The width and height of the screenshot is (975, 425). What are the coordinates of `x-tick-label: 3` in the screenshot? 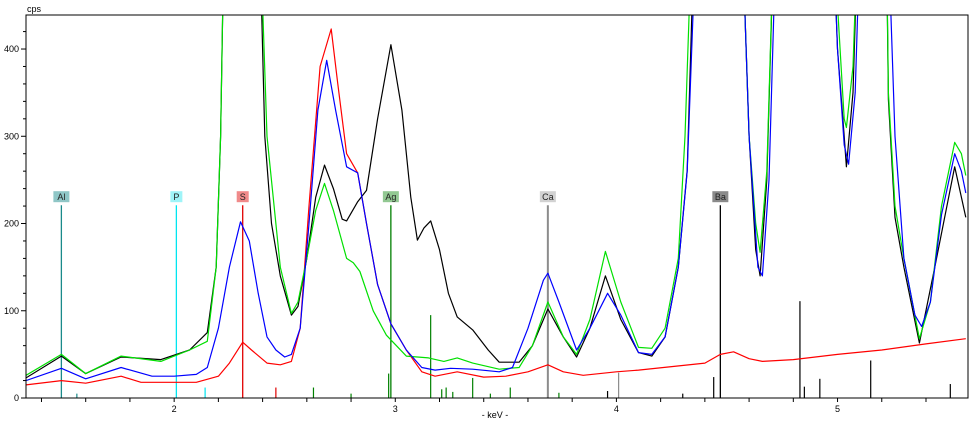 It's located at (395, 409).